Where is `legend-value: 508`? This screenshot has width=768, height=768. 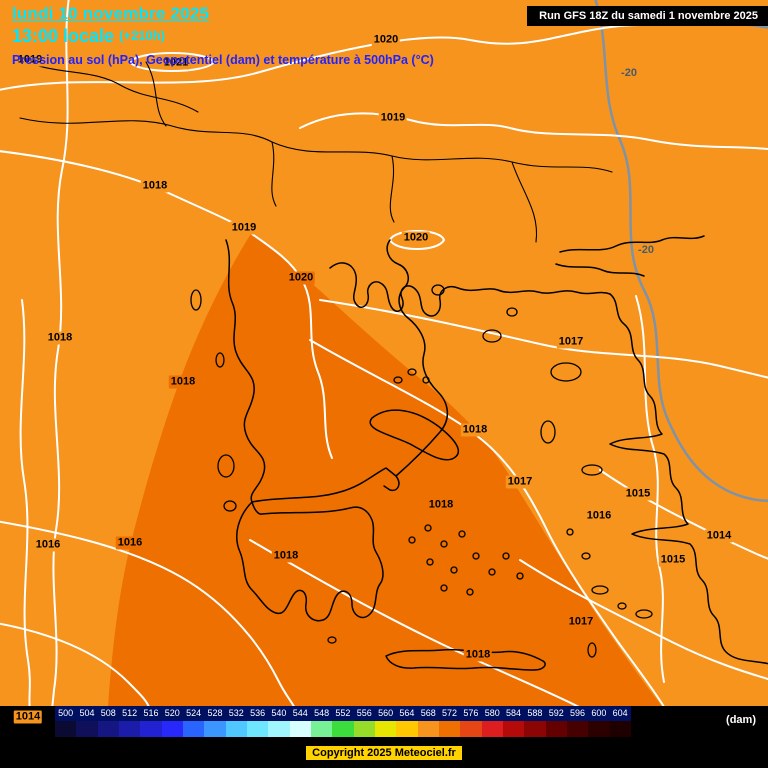 legend-value: 508 is located at coordinates (108, 713).